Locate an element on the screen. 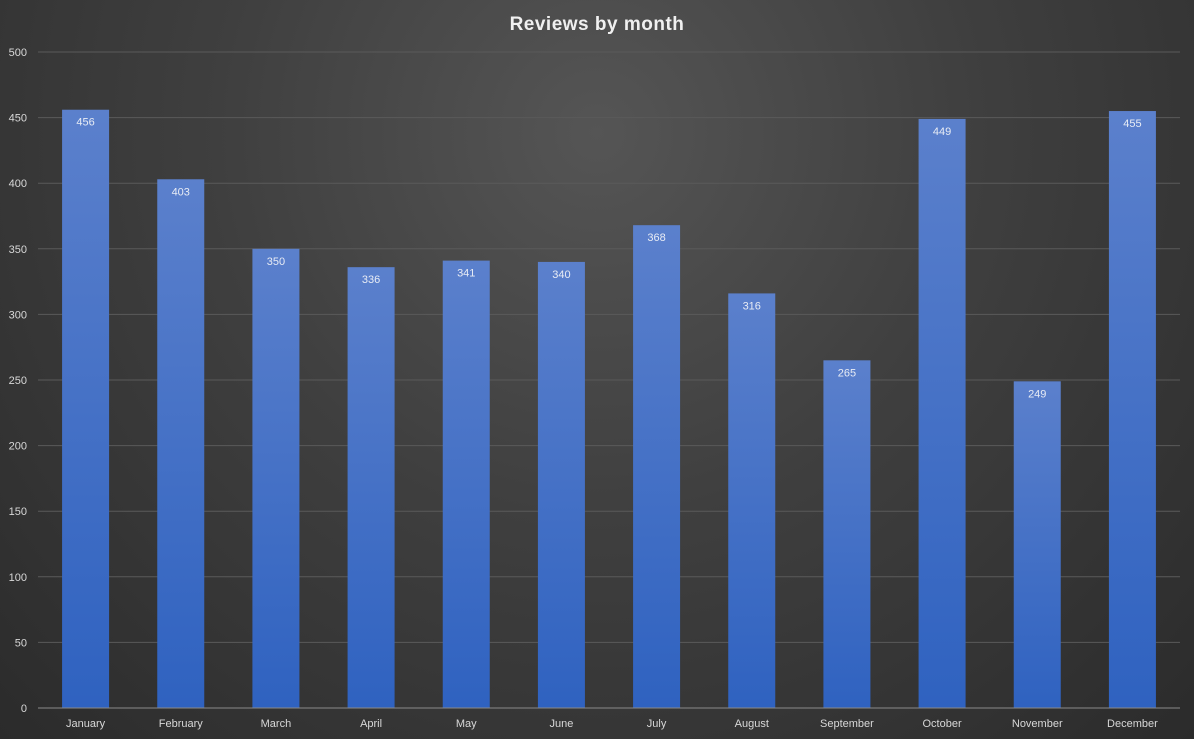  x-tick-label: October is located at coordinates (942, 724).